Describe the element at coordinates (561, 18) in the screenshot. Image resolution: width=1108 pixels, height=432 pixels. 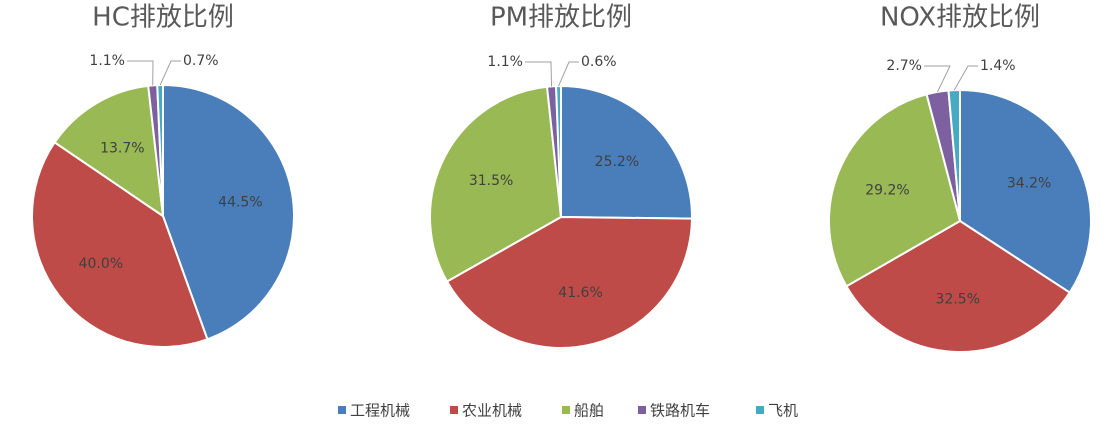
I see `chart-title: PM排放比例` at that location.